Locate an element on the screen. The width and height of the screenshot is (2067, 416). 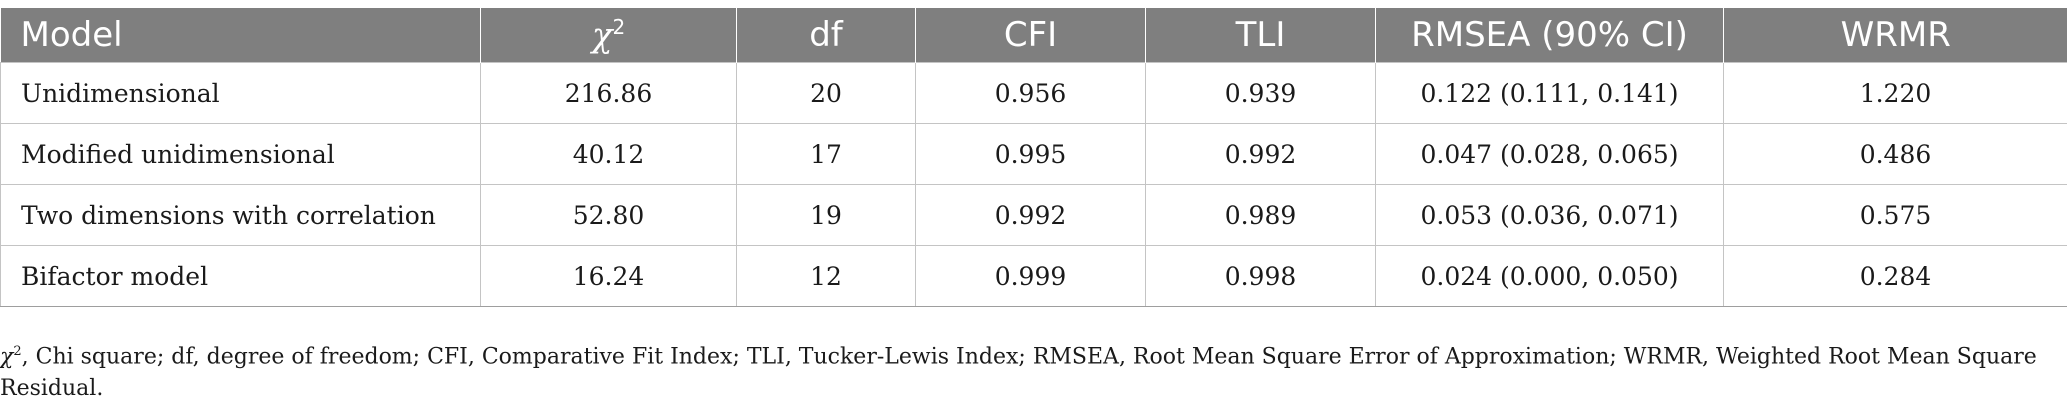
header-cfi: CFI is located at coordinates (1030, 35).